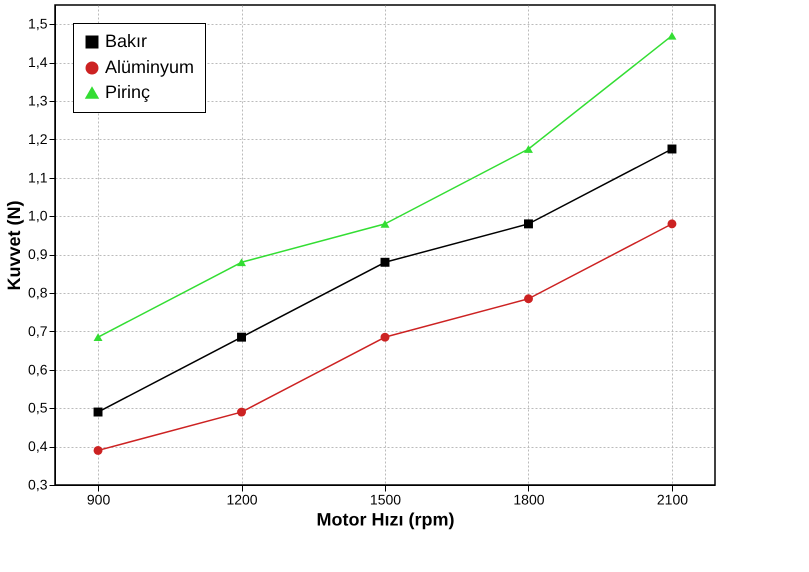  What do you see at coordinates (38, 408) in the screenshot?
I see `y-tick-label: 0,5` at bounding box center [38, 408].